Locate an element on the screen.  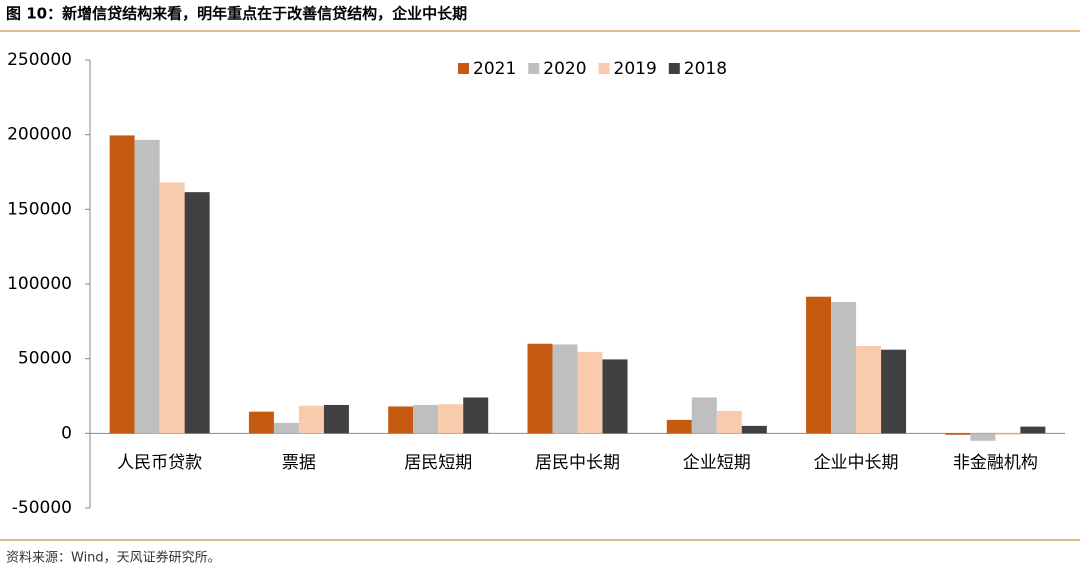
legend-label: 2018 is located at coordinates (705, 69).